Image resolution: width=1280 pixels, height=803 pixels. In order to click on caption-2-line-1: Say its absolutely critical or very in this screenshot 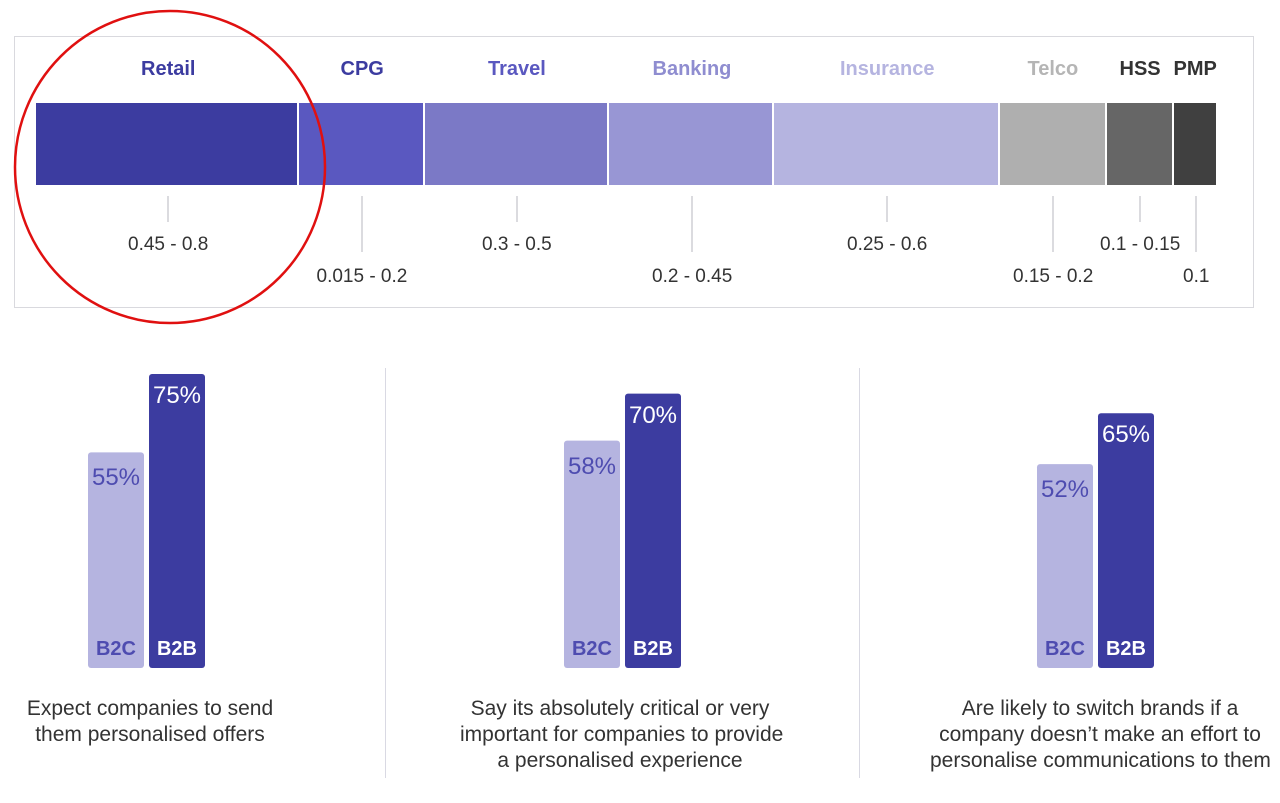, I will do `click(620, 708)`.